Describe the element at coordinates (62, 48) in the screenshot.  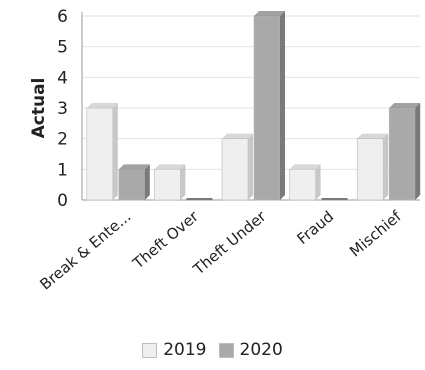
I see `y-tick-label: 5` at that location.